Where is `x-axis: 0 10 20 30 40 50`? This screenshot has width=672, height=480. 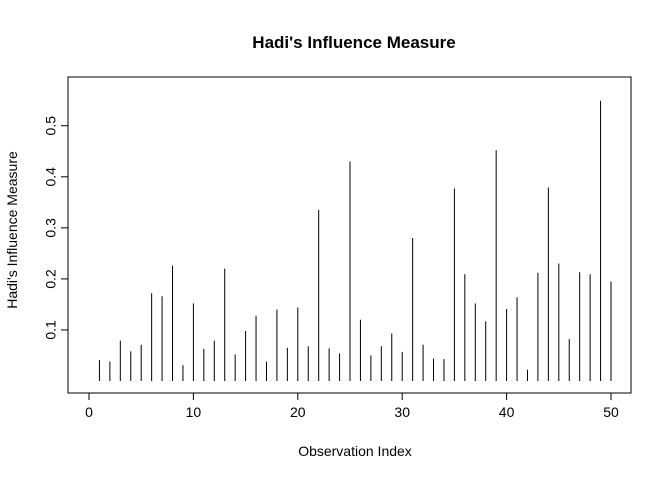
x-axis: 0 10 20 30 40 50 is located at coordinates (352, 406).